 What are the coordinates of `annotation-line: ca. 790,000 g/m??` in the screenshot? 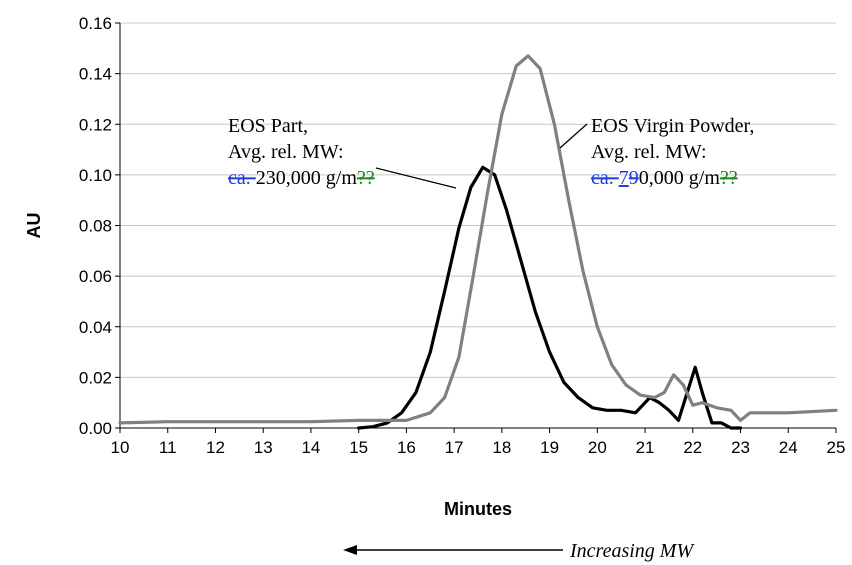 It's located at (664, 178).